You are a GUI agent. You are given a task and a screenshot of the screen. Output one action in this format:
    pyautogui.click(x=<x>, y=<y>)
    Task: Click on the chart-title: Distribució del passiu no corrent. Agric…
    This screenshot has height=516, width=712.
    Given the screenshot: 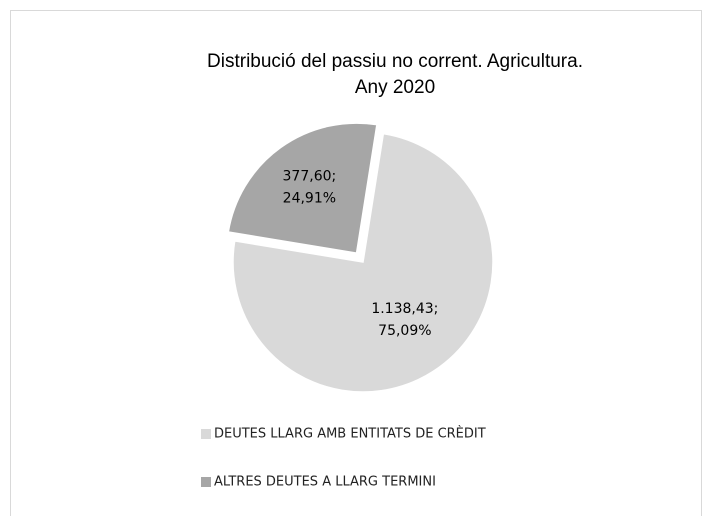 What is the action you would take?
    pyautogui.click(x=395, y=61)
    